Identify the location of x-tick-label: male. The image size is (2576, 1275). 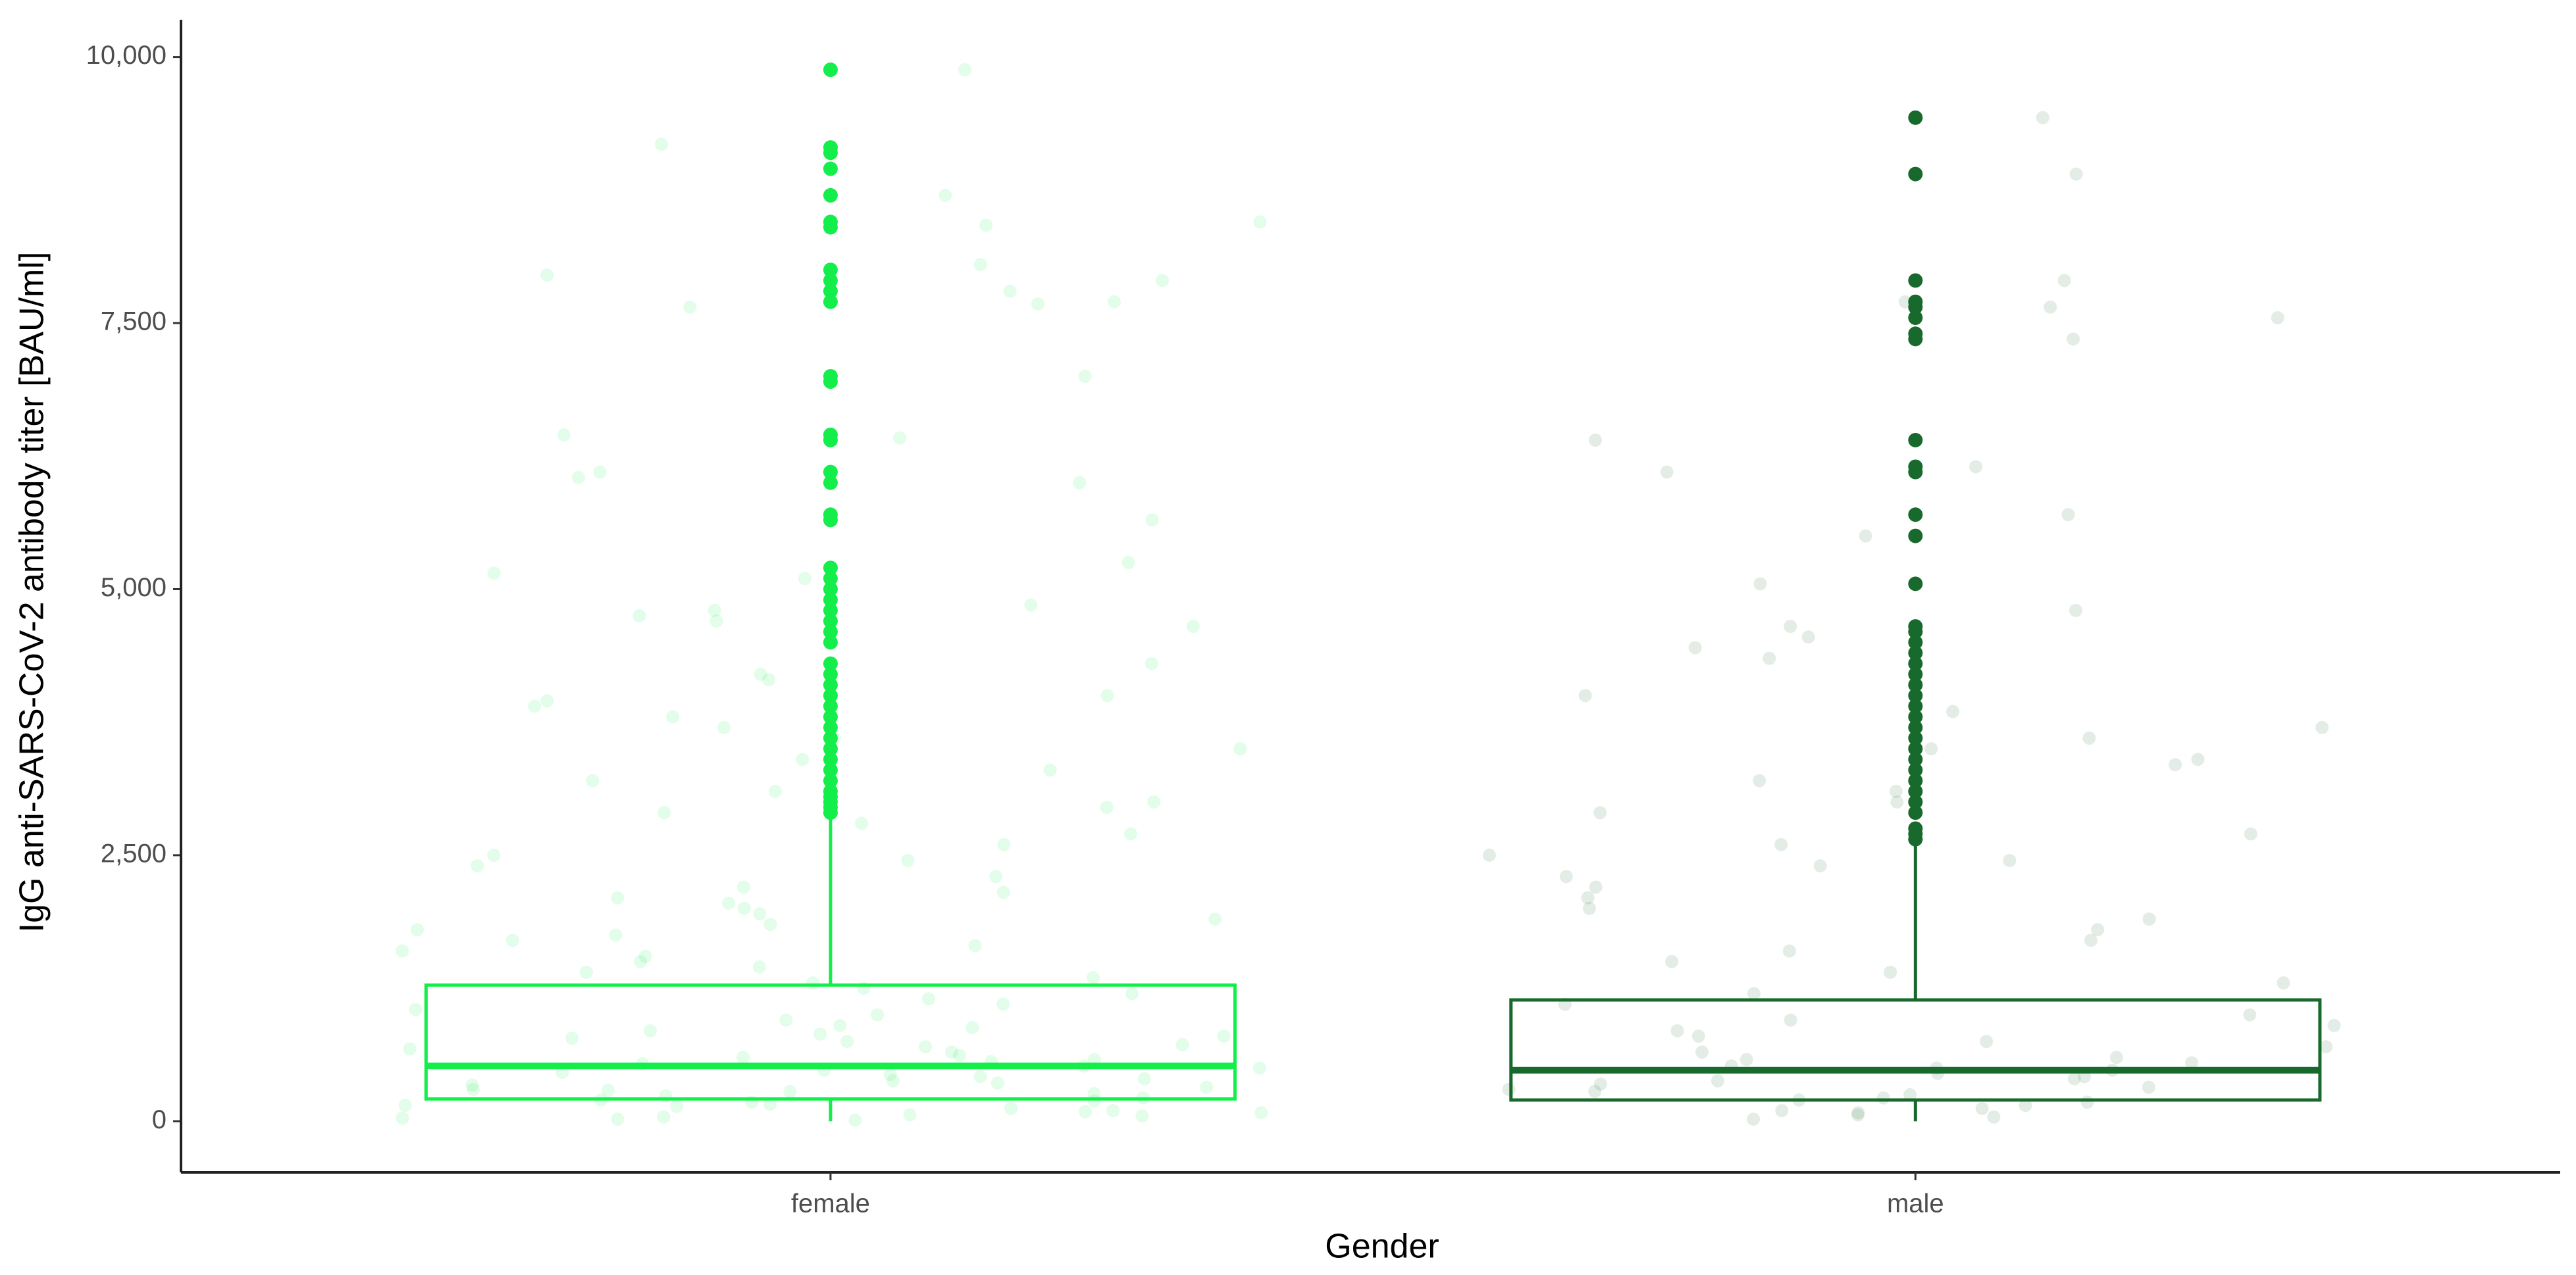
(1915, 1203).